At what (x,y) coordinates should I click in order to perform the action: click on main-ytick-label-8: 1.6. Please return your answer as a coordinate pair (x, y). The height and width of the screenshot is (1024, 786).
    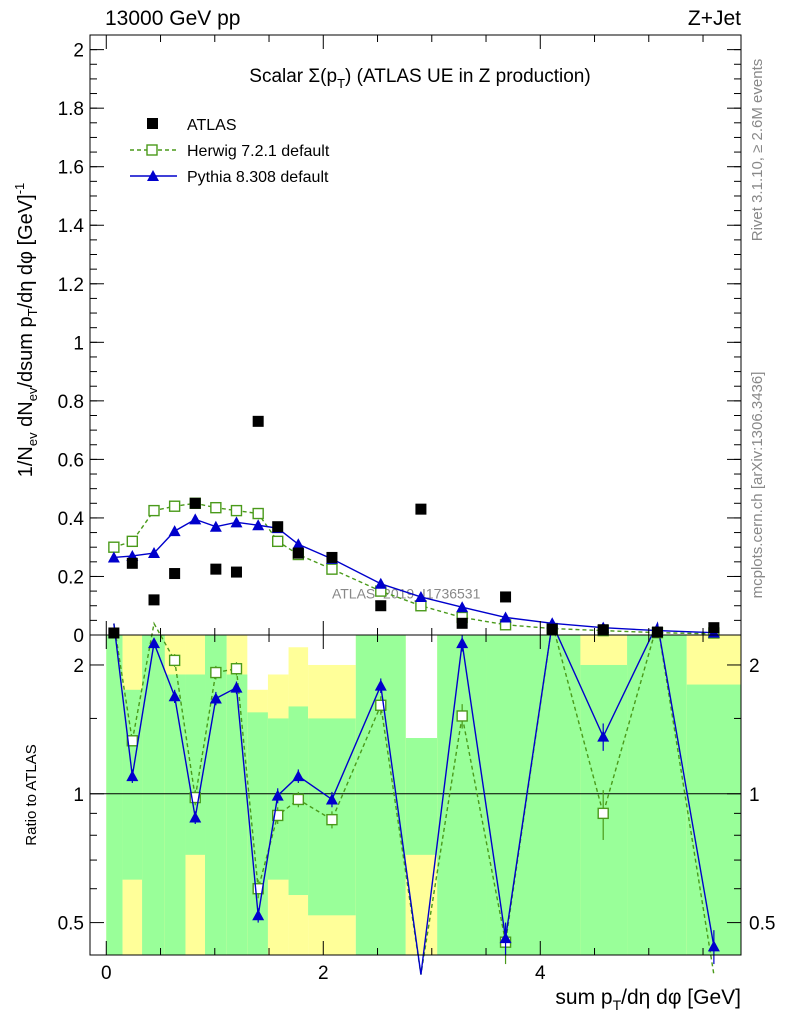
    Looking at the image, I should click on (71, 168).